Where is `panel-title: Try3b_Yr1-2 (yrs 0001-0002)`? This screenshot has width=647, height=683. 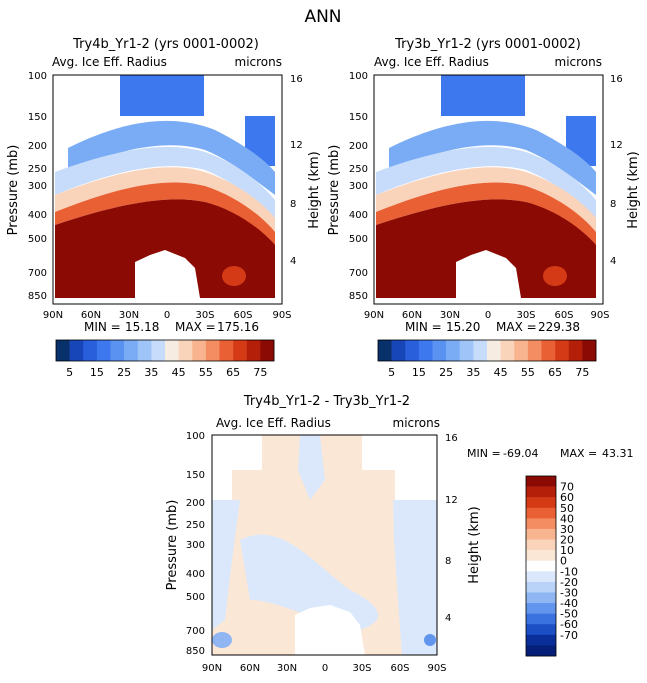 panel-title: Try3b_Yr1-2 (yrs 0001-0002) is located at coordinates (487, 44).